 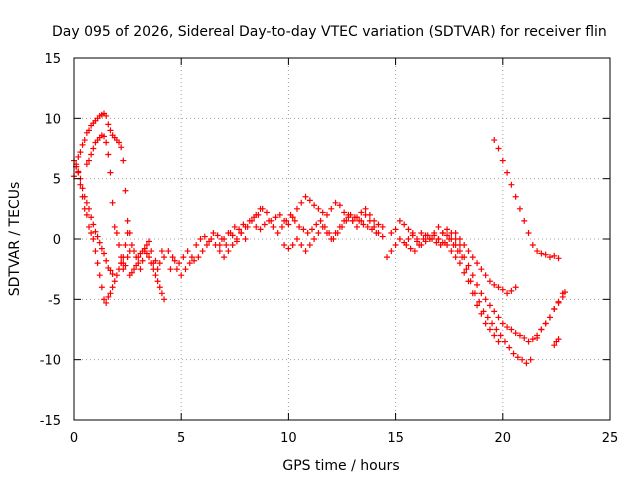 I want to click on x-tick-label: 25, so click(x=610, y=438).